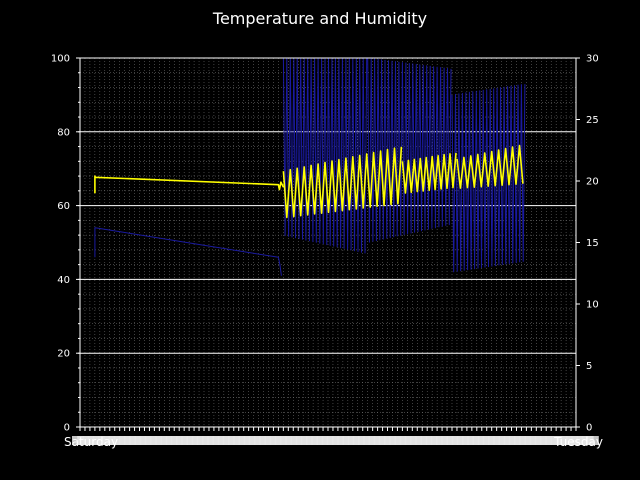  Describe the element at coordinates (63, 354) in the screenshot. I see `left-y-tick-label: 20` at that location.